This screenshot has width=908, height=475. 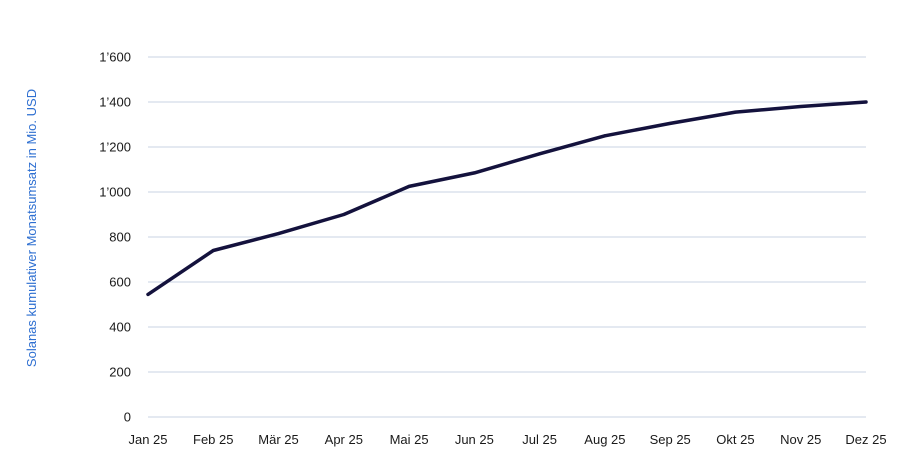 I want to click on y-tick-label: 200, so click(x=120, y=372).